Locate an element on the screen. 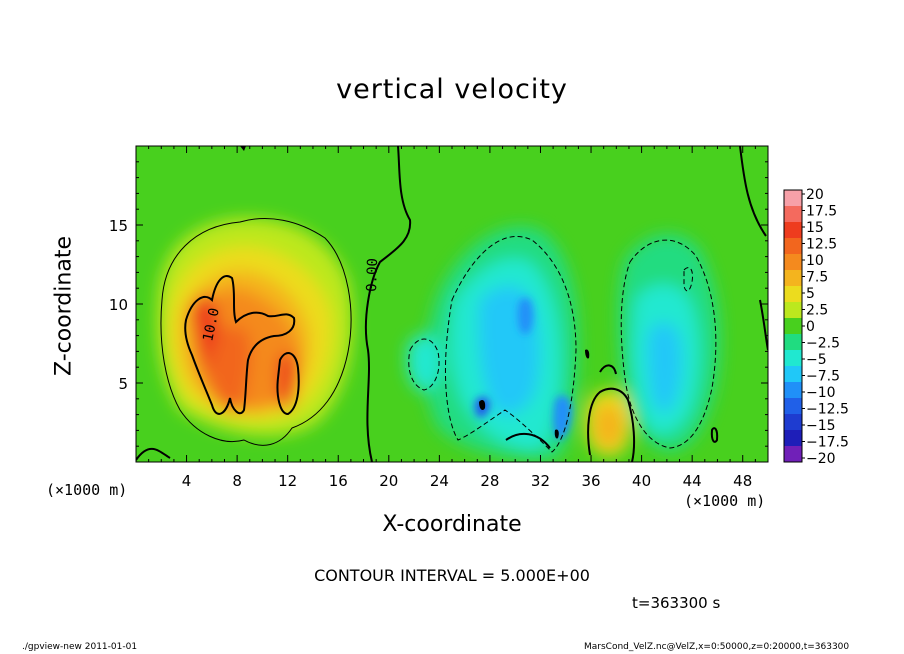 The width and height of the screenshot is (904, 654). x-tick-label: 12 is located at coordinates (287, 481).